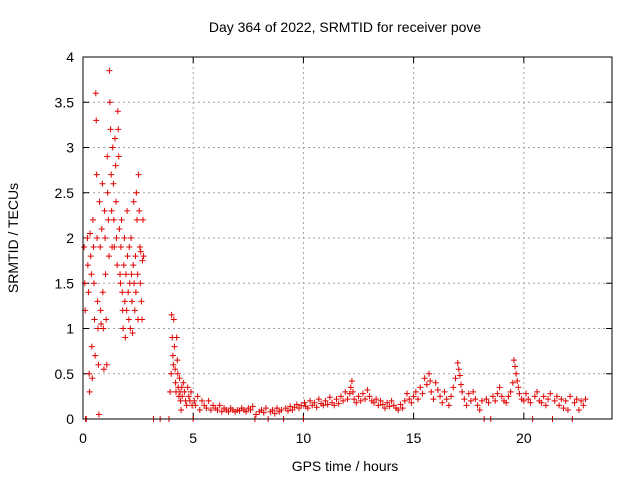 Image resolution: width=640 pixels, height=480 pixels. What do you see at coordinates (83, 438) in the screenshot?
I see `x-tick-label: 0` at bounding box center [83, 438].